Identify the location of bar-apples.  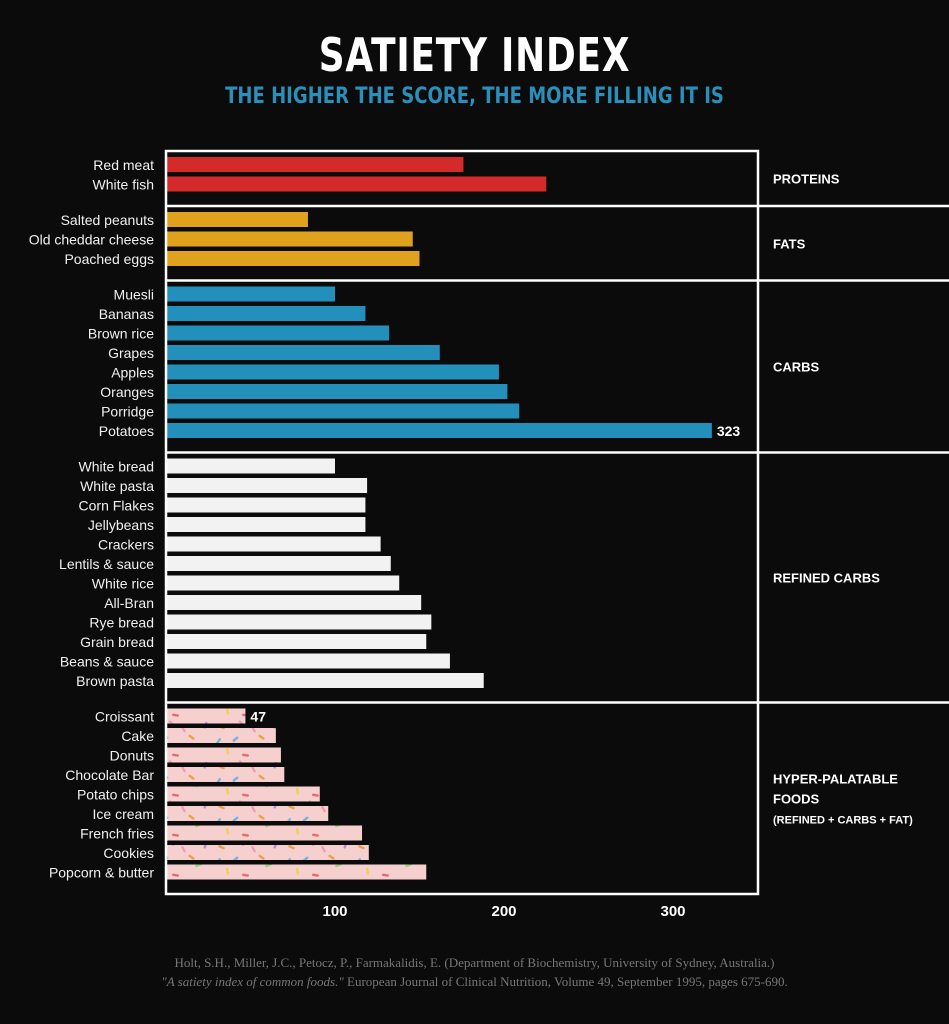
(332, 372).